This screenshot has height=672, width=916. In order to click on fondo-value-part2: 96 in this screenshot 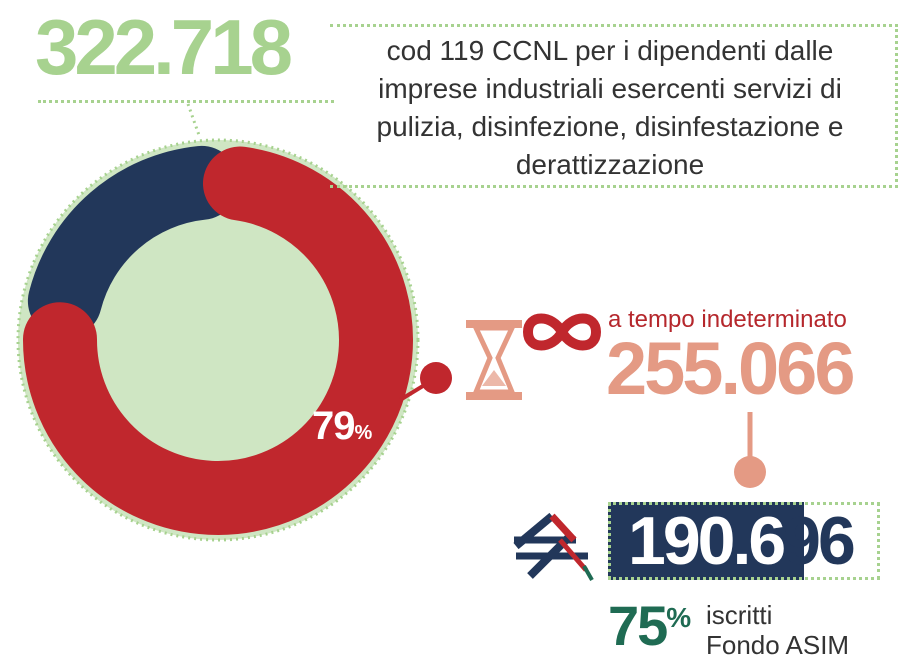, I will do `click(819, 541)`.